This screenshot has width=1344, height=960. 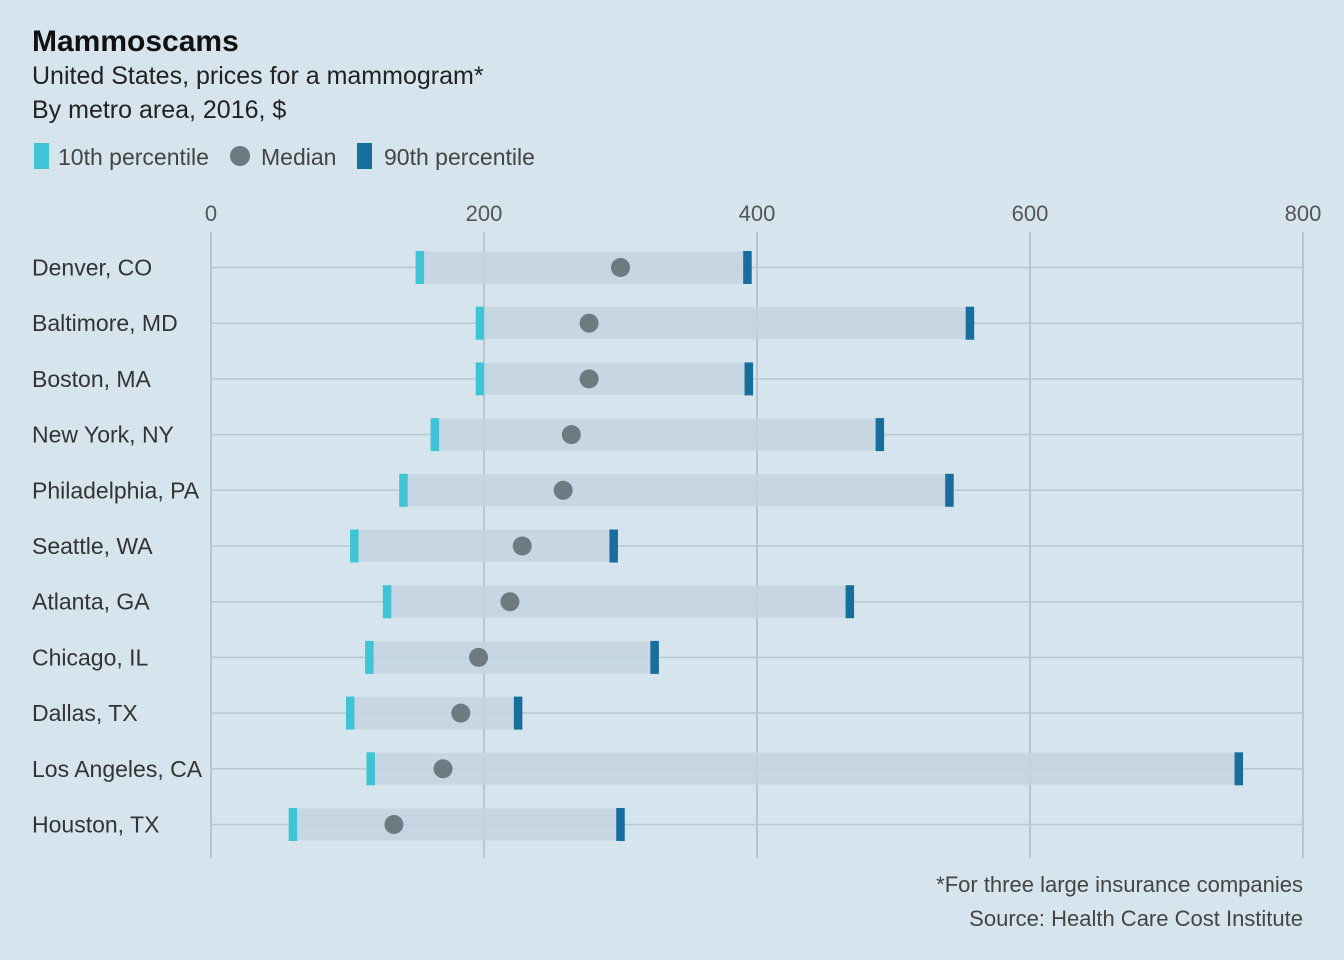 What do you see at coordinates (133, 157) in the screenshot?
I see `legend-label-p10: 10th percentile` at bounding box center [133, 157].